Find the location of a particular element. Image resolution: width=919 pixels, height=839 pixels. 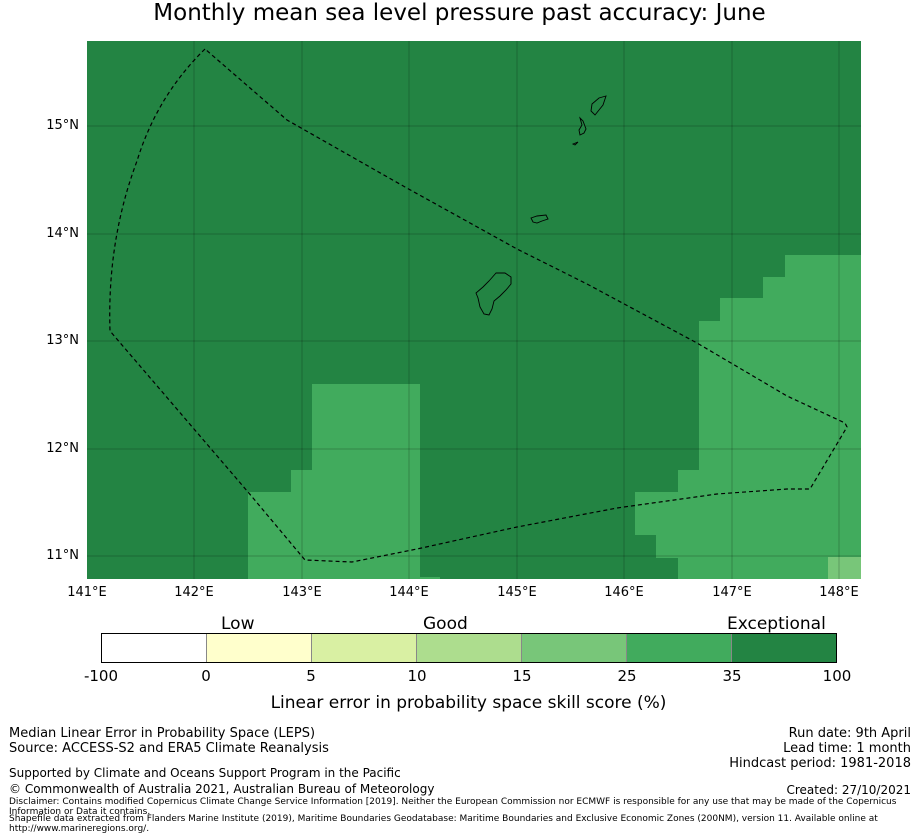

colorbar-tick: -100 is located at coordinates (101, 676).